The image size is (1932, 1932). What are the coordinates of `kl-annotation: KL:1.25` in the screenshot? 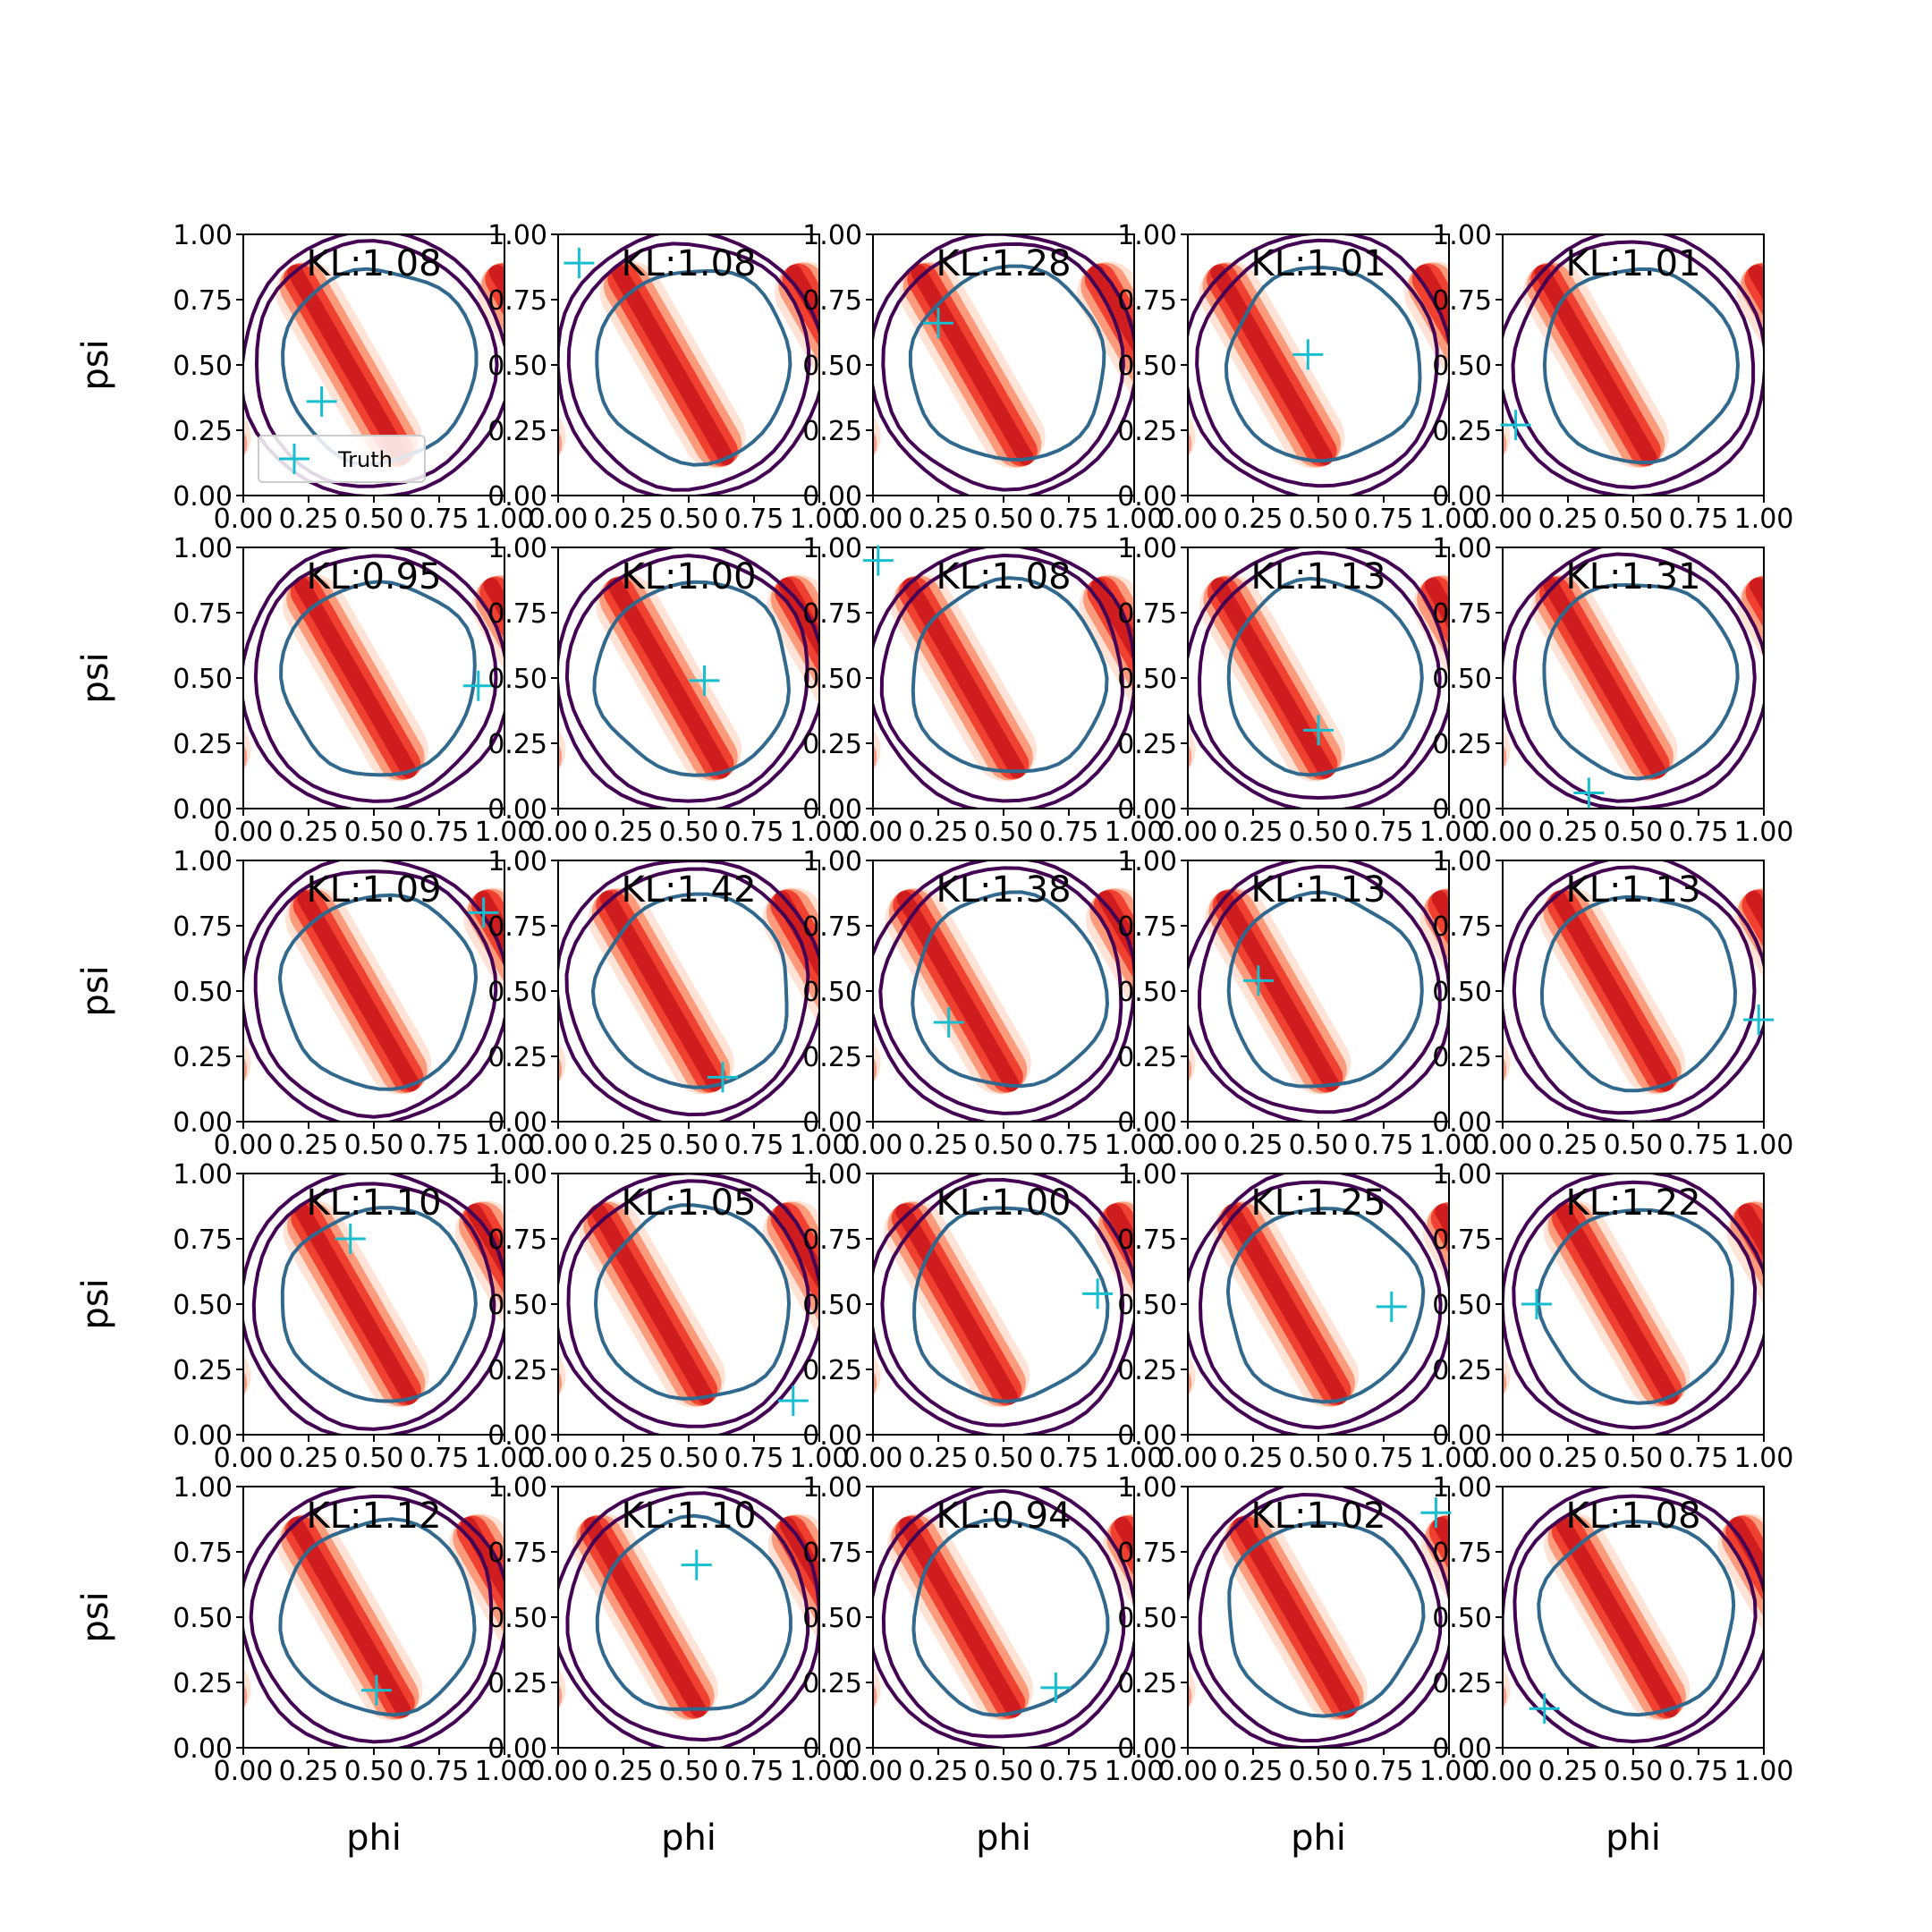 It's located at (1317, 1203).